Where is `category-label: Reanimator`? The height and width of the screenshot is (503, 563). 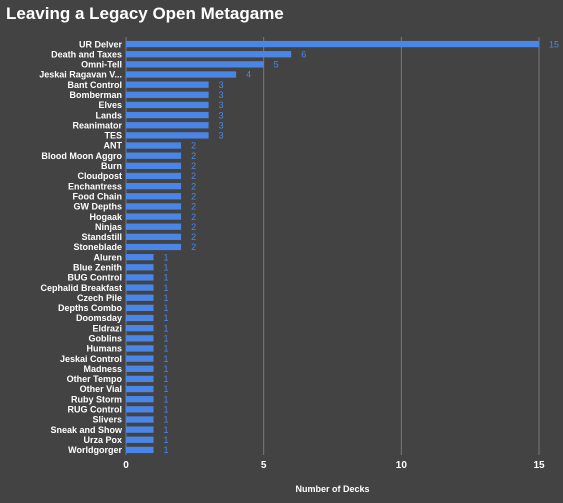 category-label: Reanimator is located at coordinates (97, 125).